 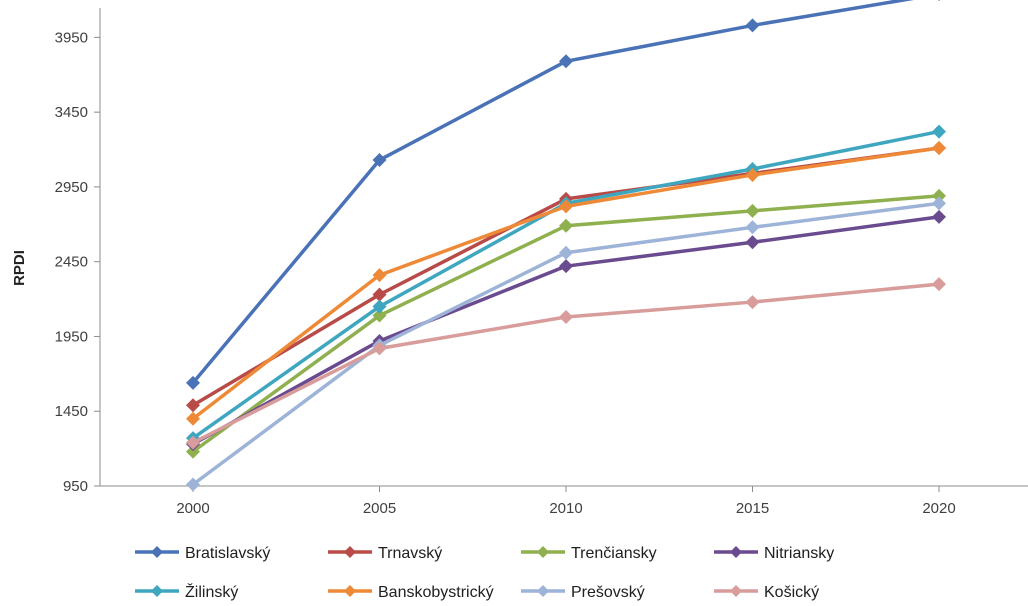 I want to click on legend-item: Bratislavský, so click(x=202, y=553).